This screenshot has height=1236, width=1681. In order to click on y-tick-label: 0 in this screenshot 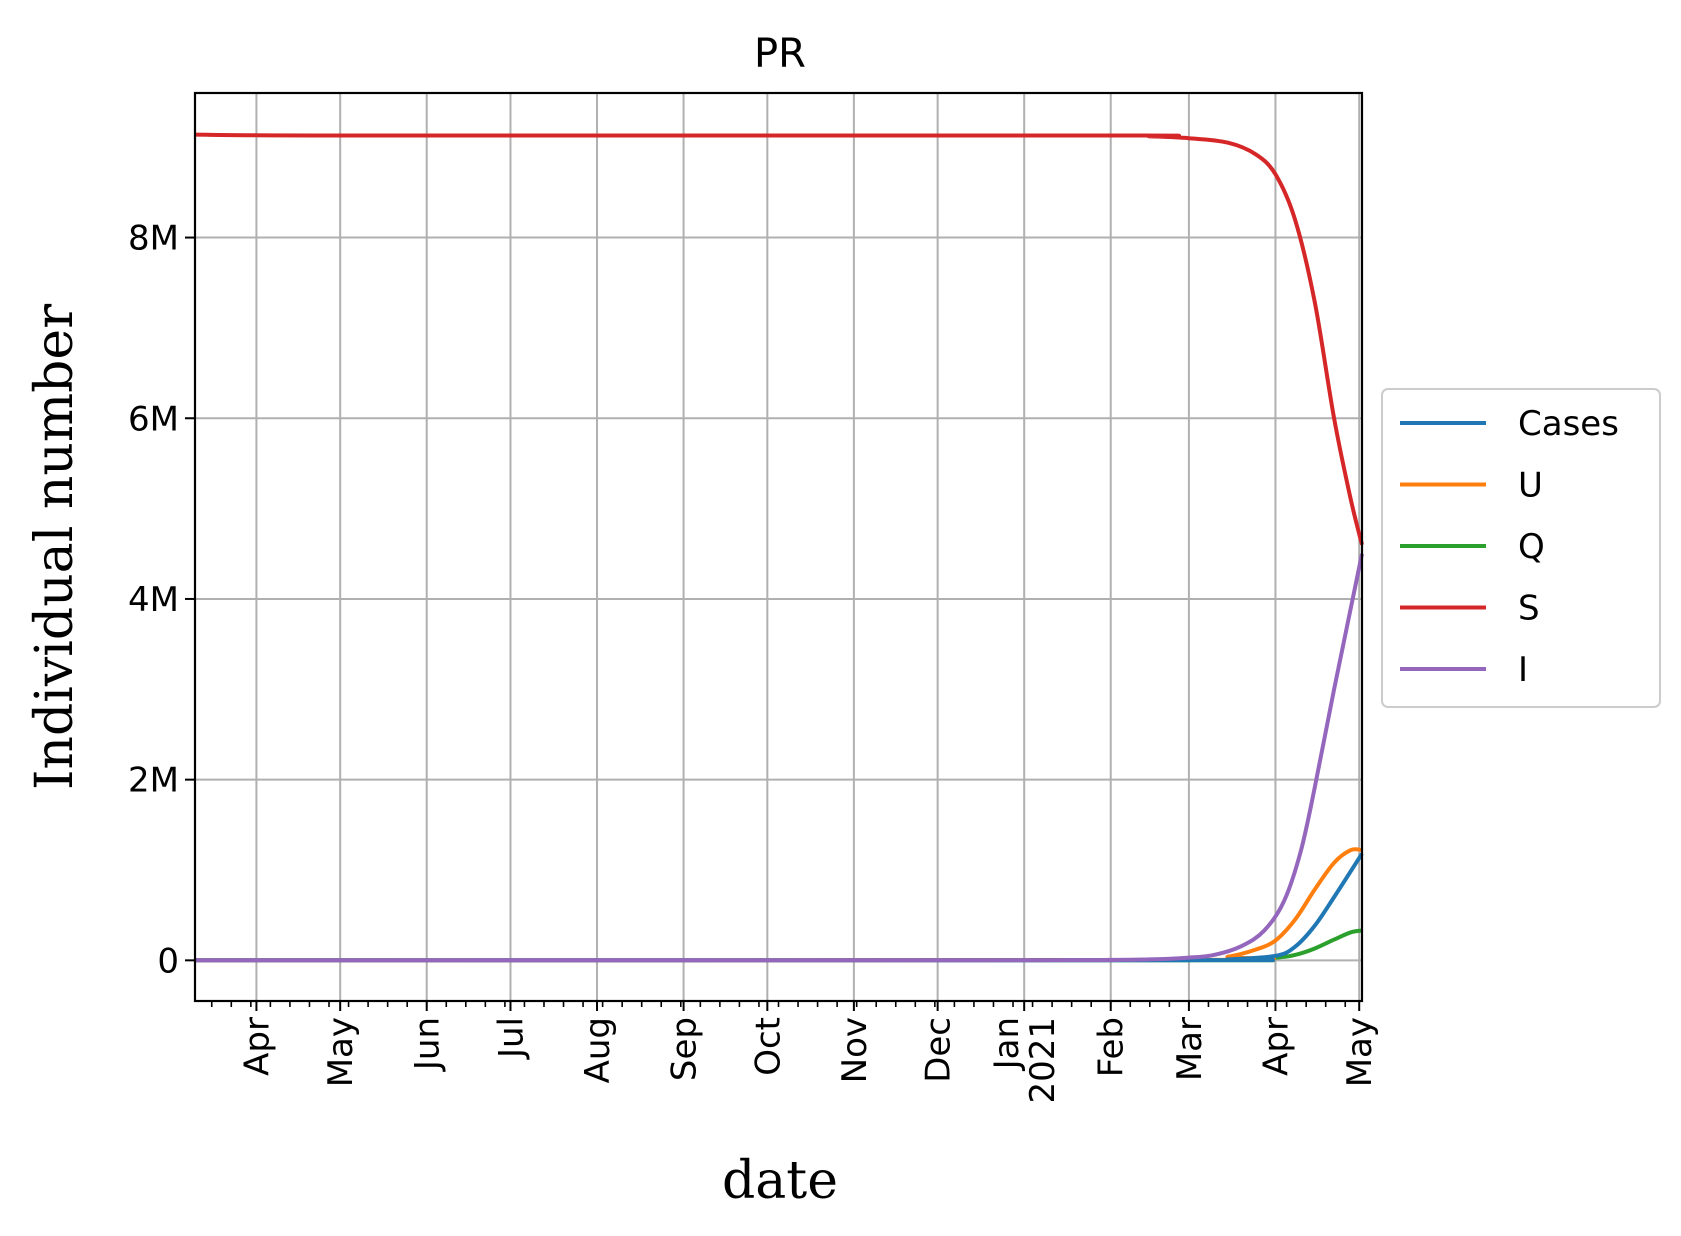, I will do `click(168, 961)`.